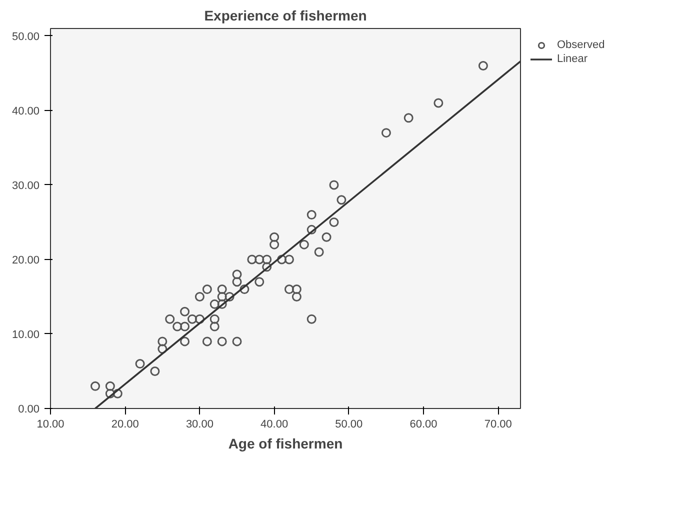 The height and width of the screenshot is (514, 681). Describe the element at coordinates (581, 45) in the screenshot. I see `legend-label: Observed` at that location.